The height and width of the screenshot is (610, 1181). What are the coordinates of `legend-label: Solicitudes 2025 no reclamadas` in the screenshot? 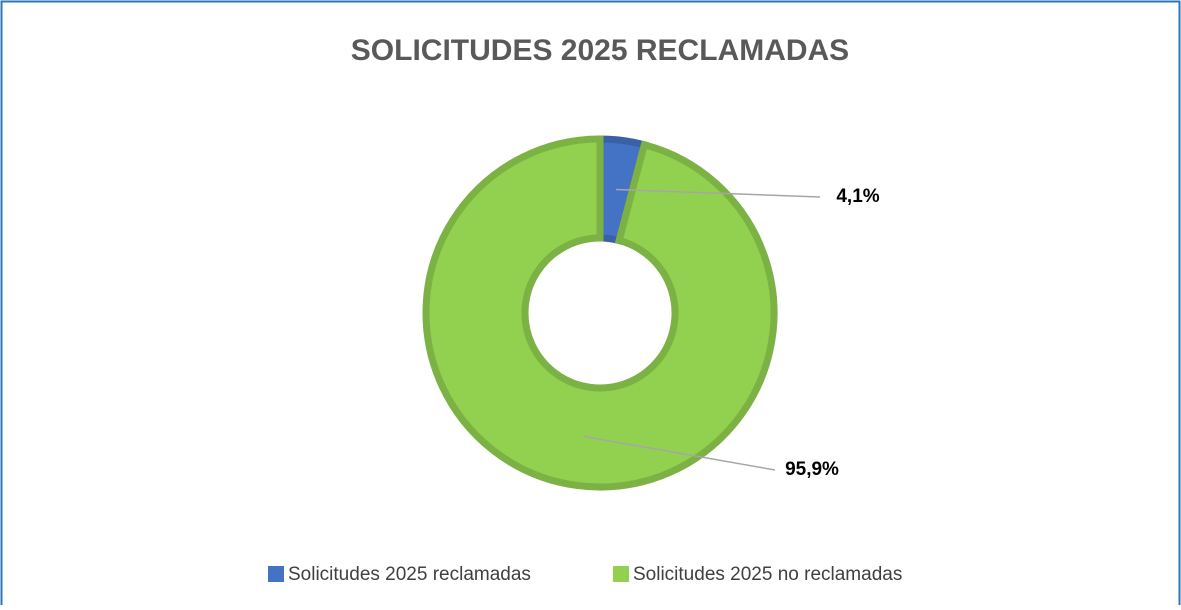 It's located at (767, 574).